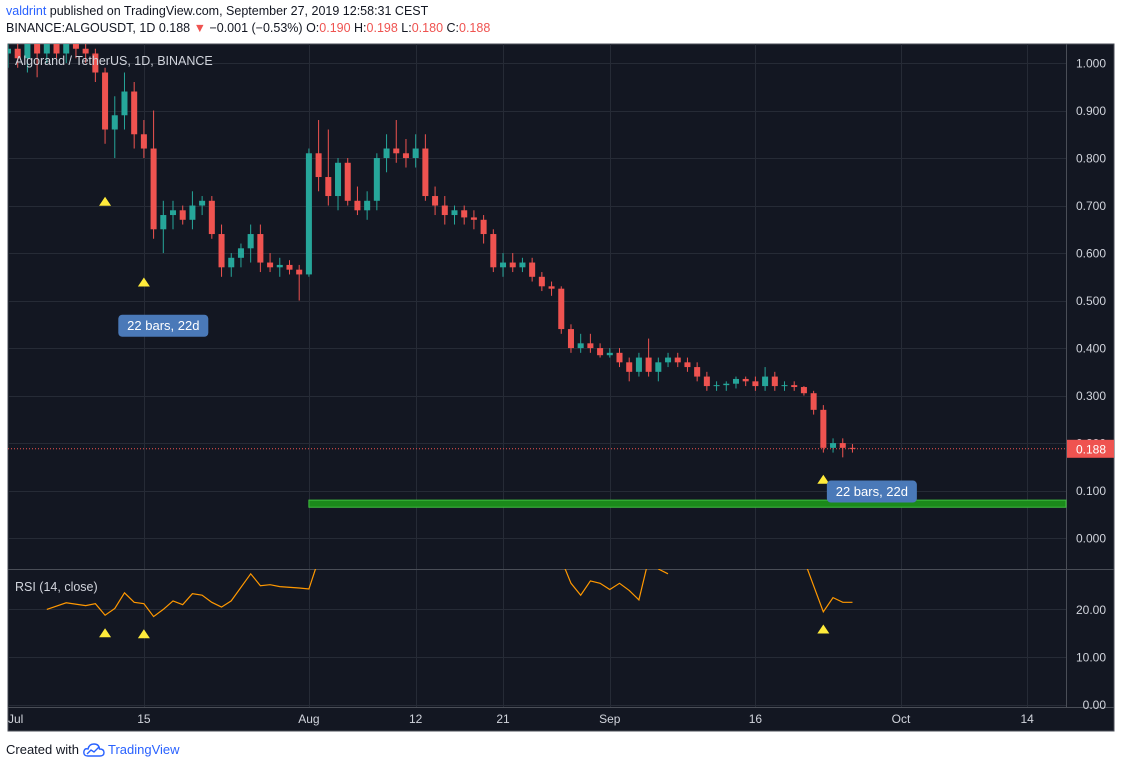 Image resolution: width=1121 pixels, height=768 pixels. I want to click on support-zone, so click(687, 503).